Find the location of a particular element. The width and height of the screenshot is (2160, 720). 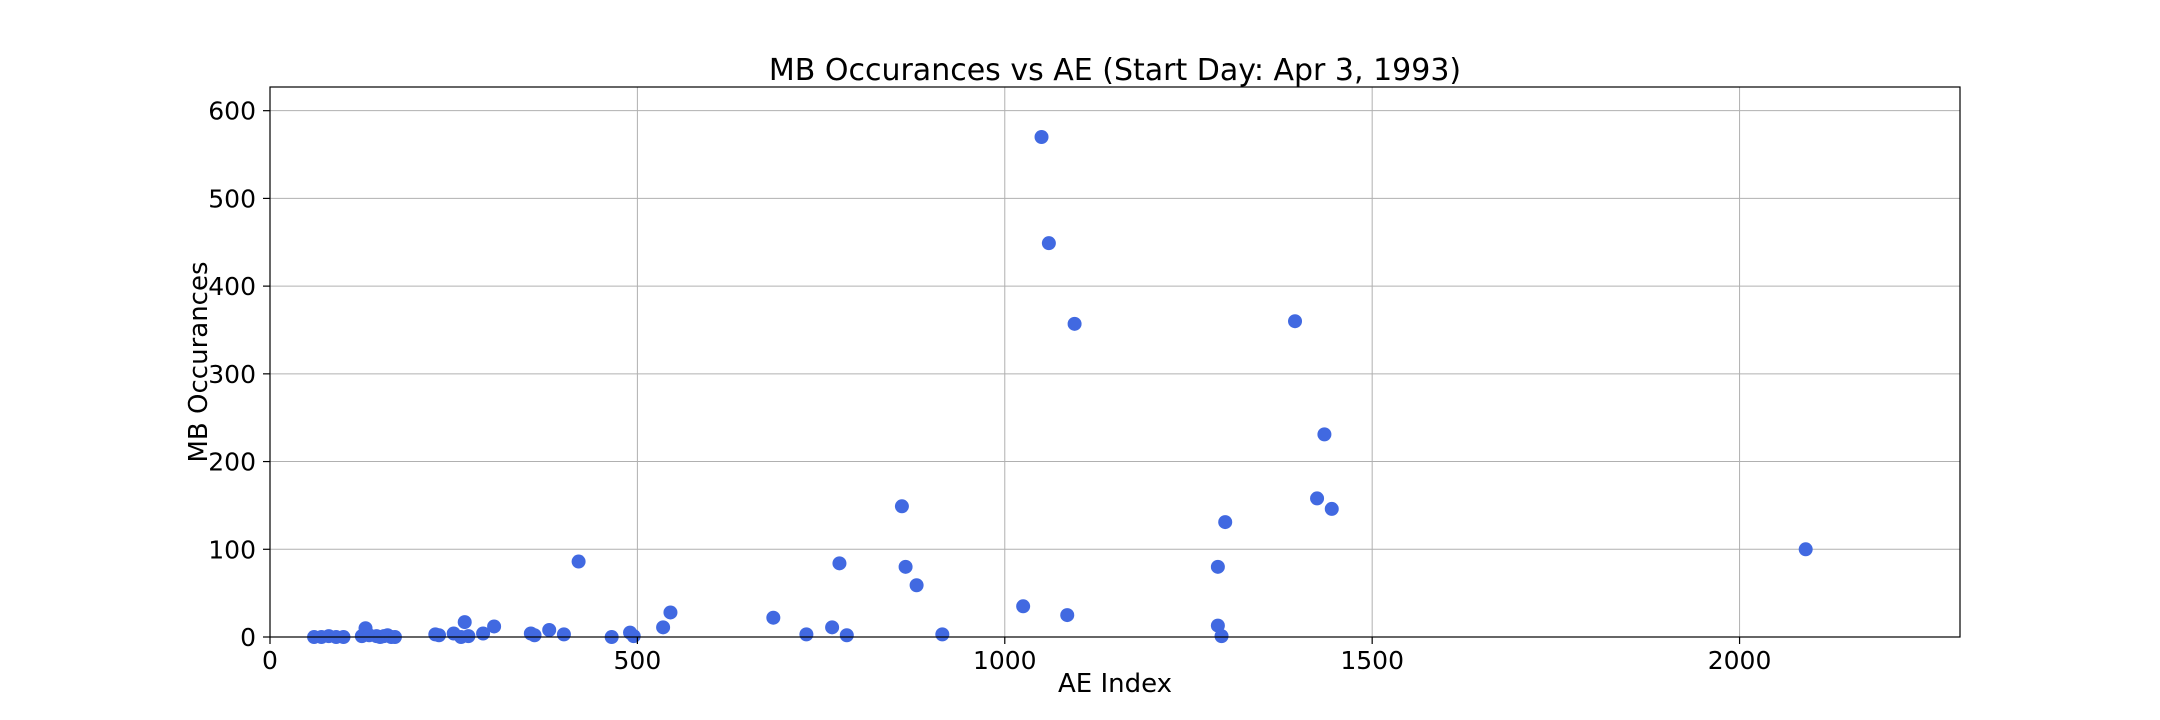

x-axis-label: AE Index is located at coordinates (1115, 684).